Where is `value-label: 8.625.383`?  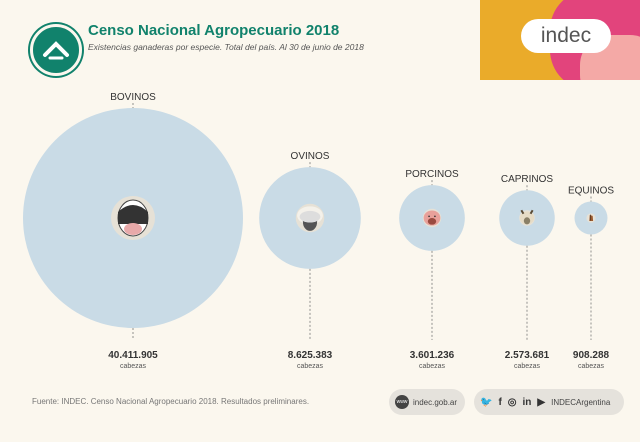 value-label: 8.625.383 is located at coordinates (310, 355).